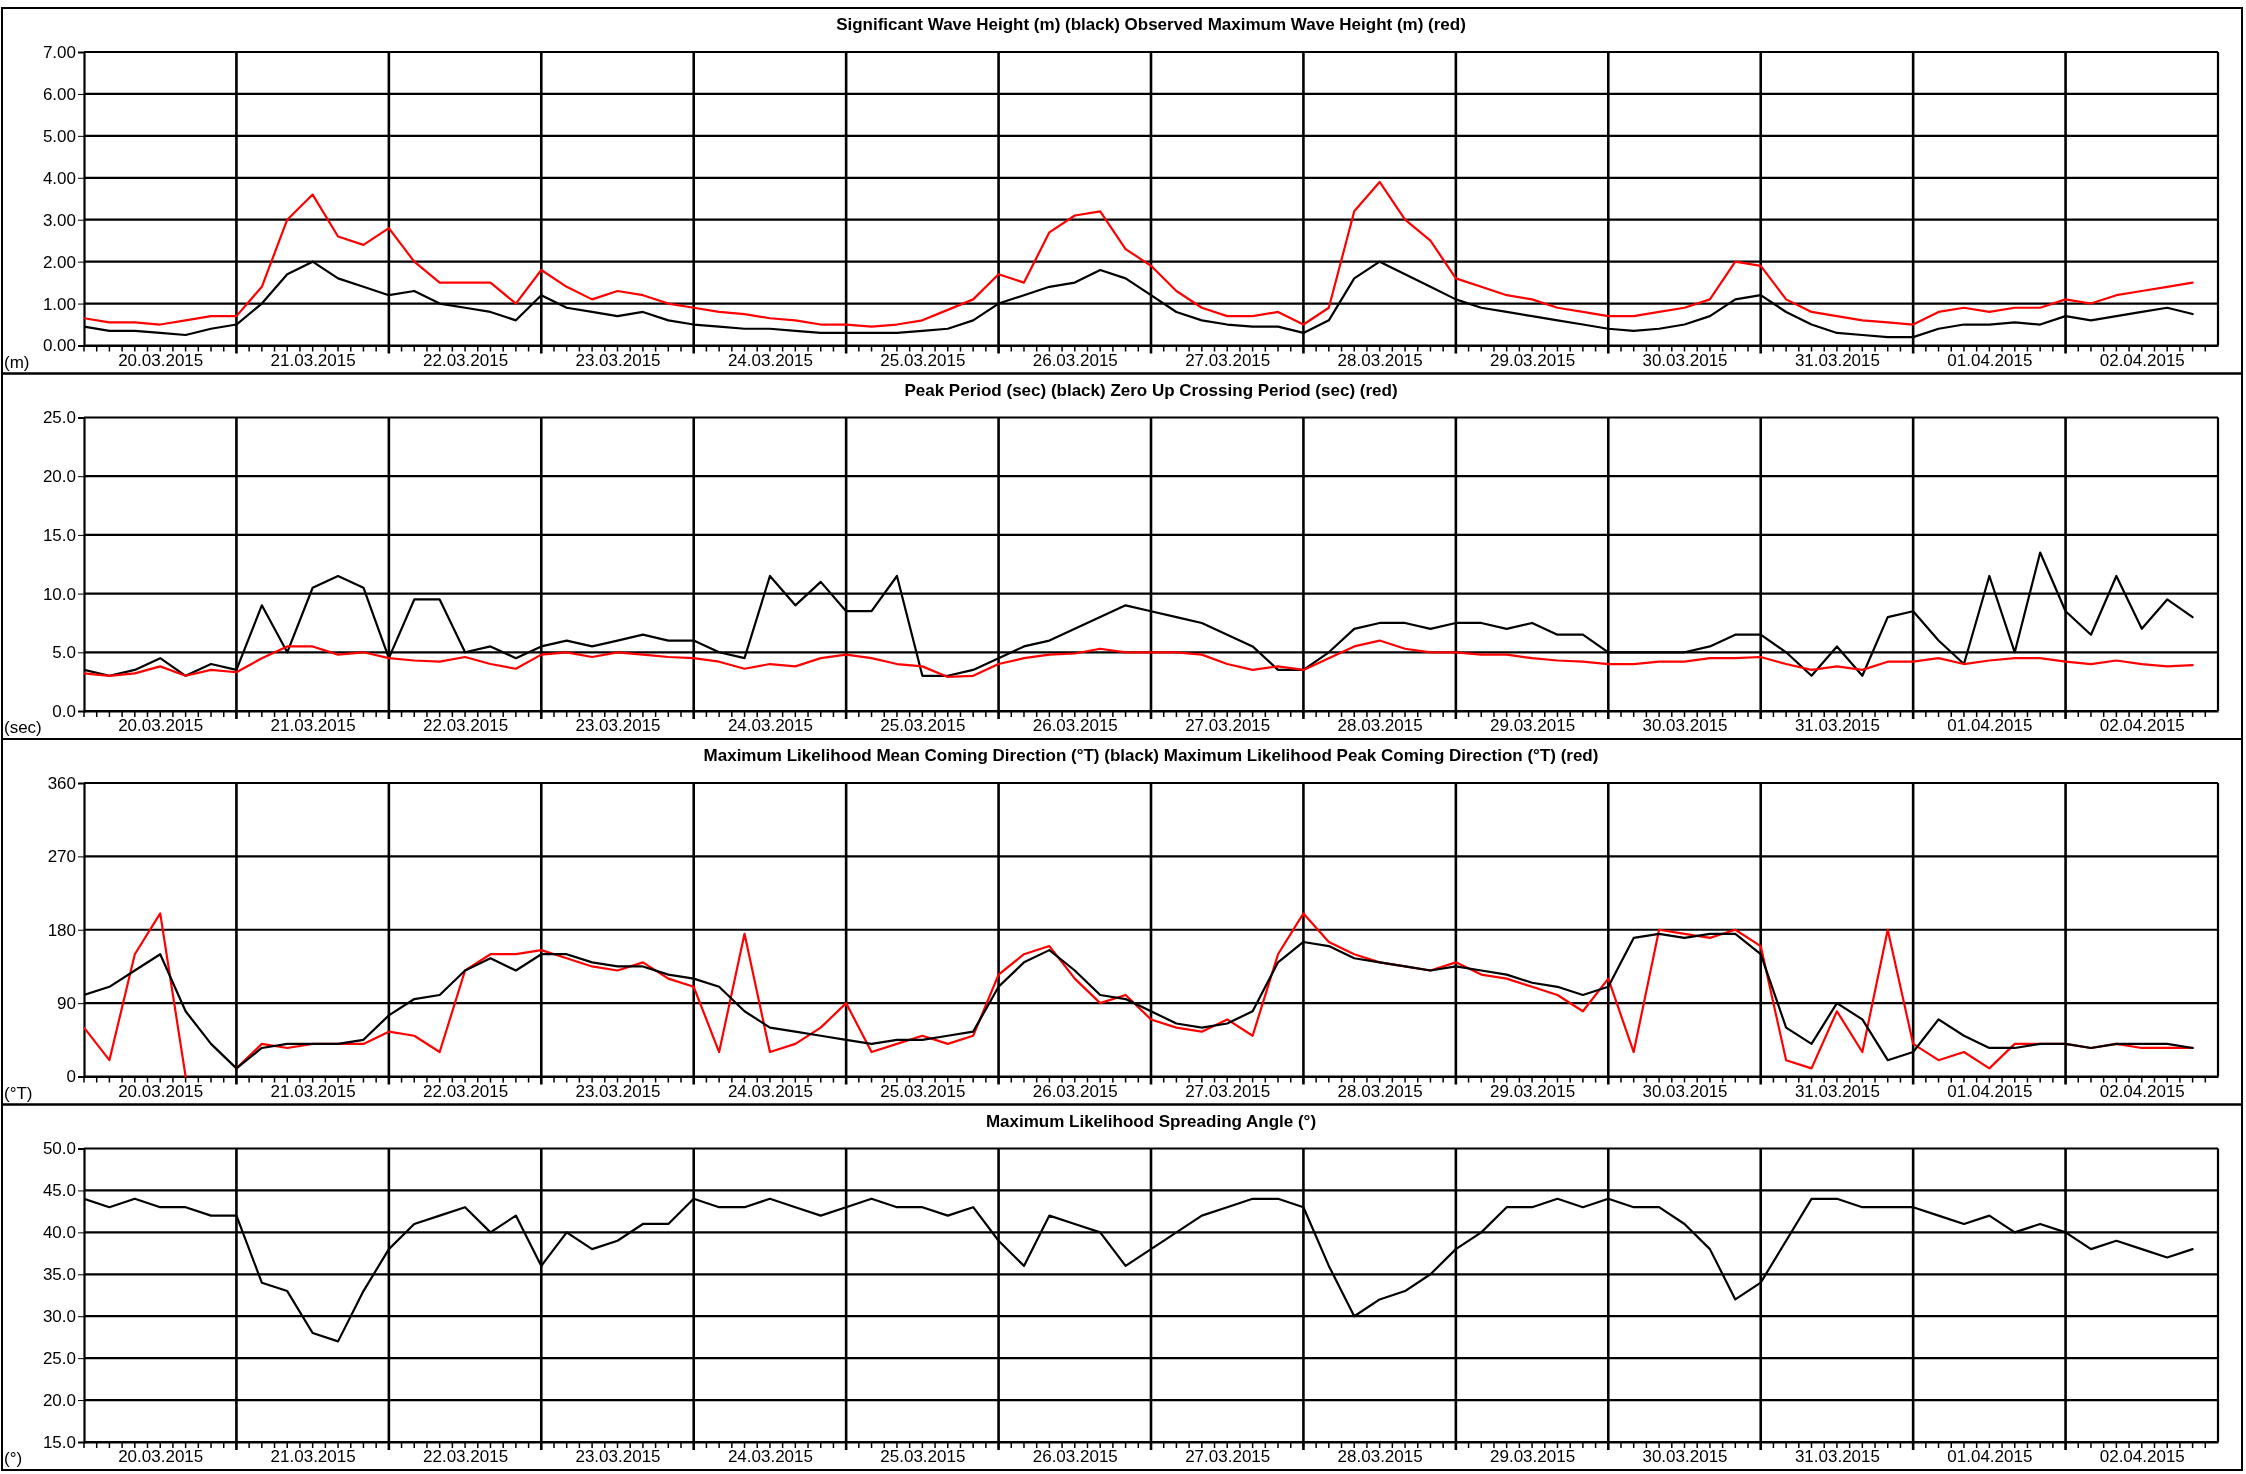 The height and width of the screenshot is (1474, 2246). Describe the element at coordinates (64, 653) in the screenshot. I see `y-tick-label: 5.0` at that location.